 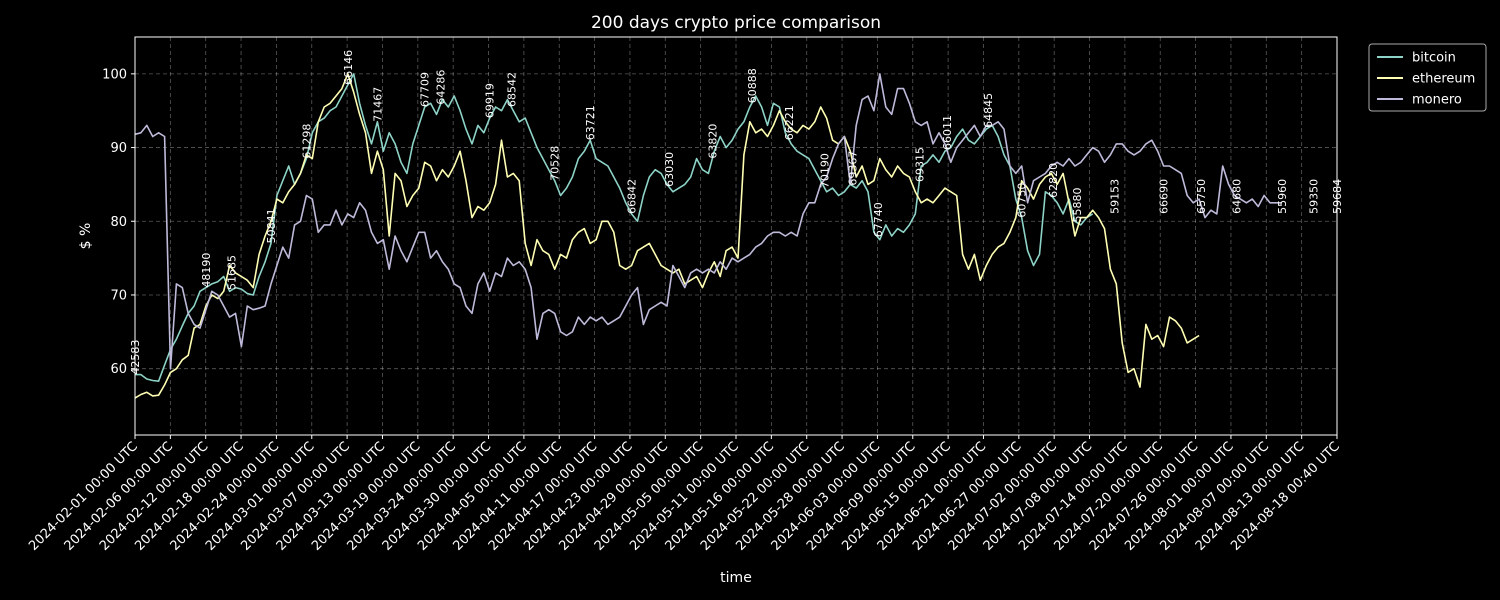 What do you see at coordinates (1114, 196) in the screenshot?
I see `data-label: 59153` at bounding box center [1114, 196].